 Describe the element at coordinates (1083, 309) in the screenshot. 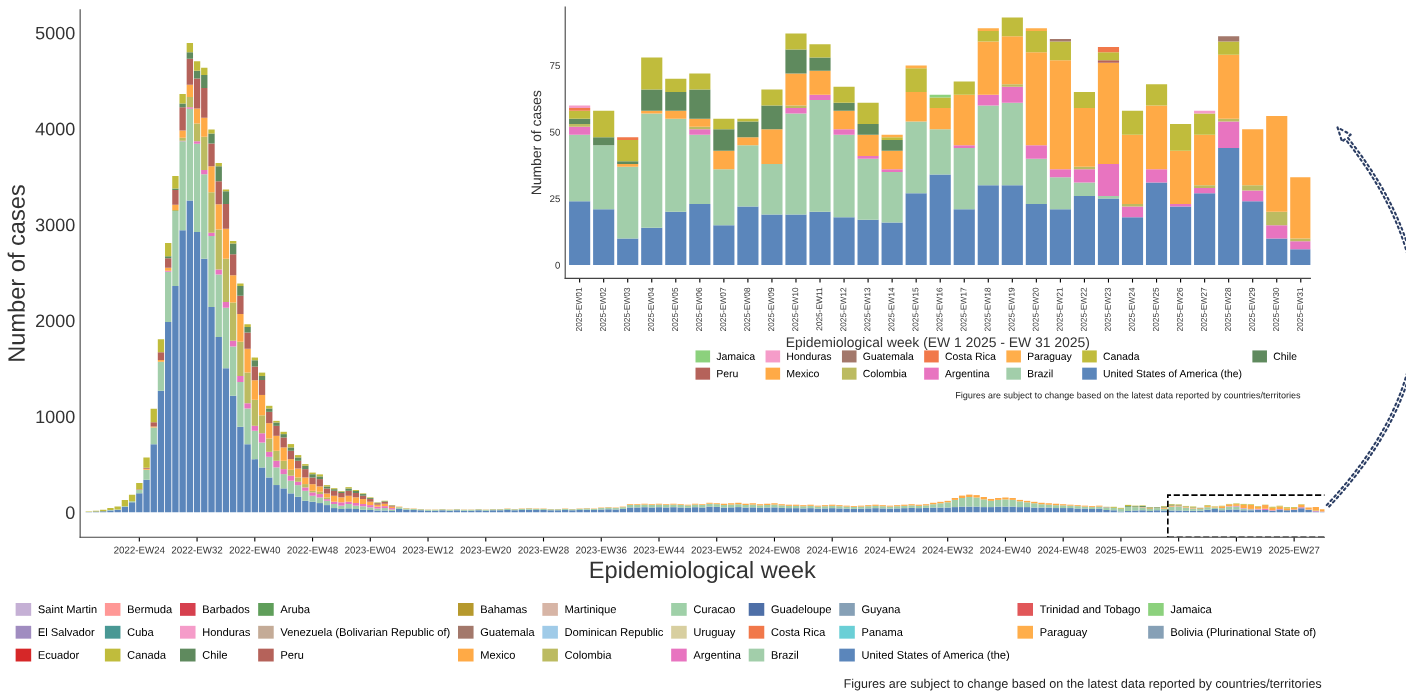

I see `x-tick-label: 2025-EW22` at that location.